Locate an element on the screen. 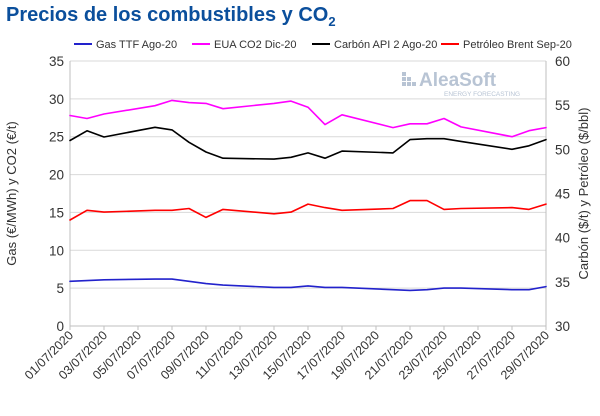  legend-label: Petróleo Brent Sep-20 is located at coordinates (517, 45).